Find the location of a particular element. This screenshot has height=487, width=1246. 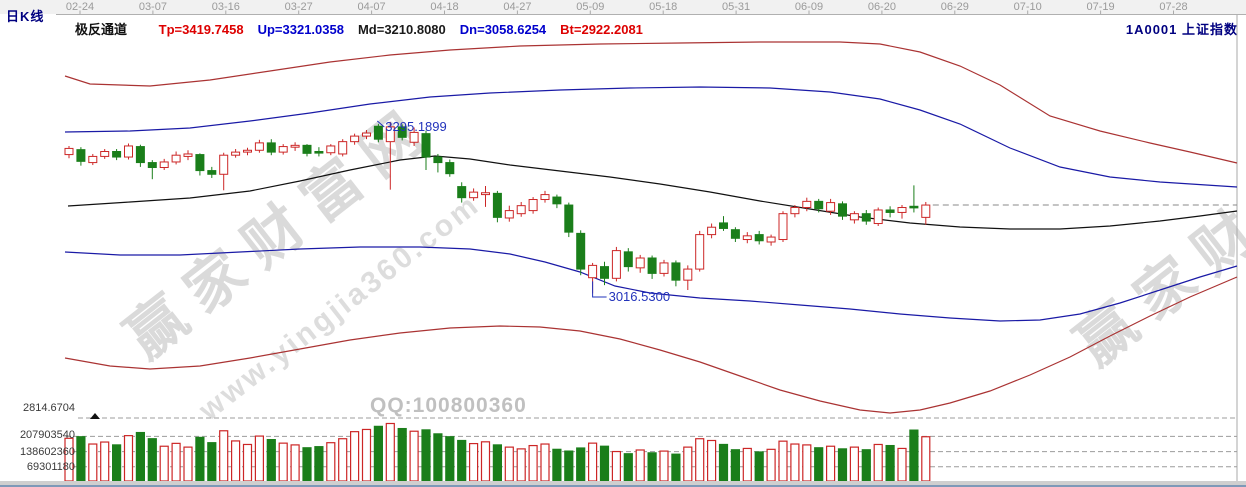

low-annotation-leader is located at coordinates (599, 289).